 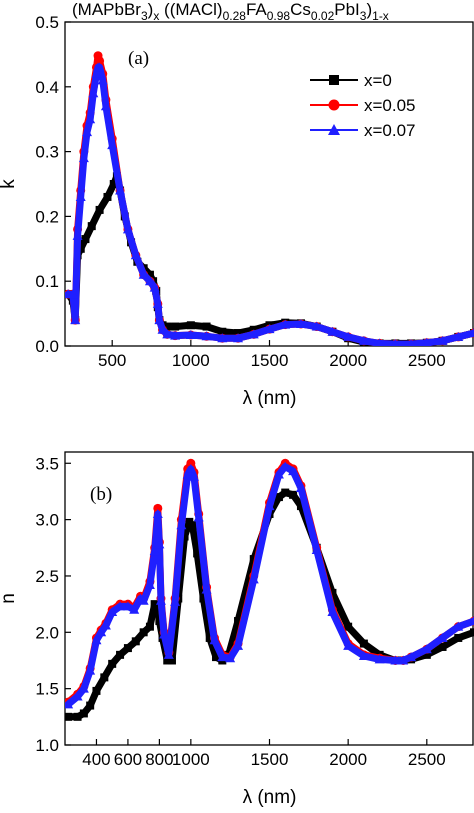 What do you see at coordinates (47, 463) in the screenshot?
I see `y-tick-label: 3.5` at bounding box center [47, 463].